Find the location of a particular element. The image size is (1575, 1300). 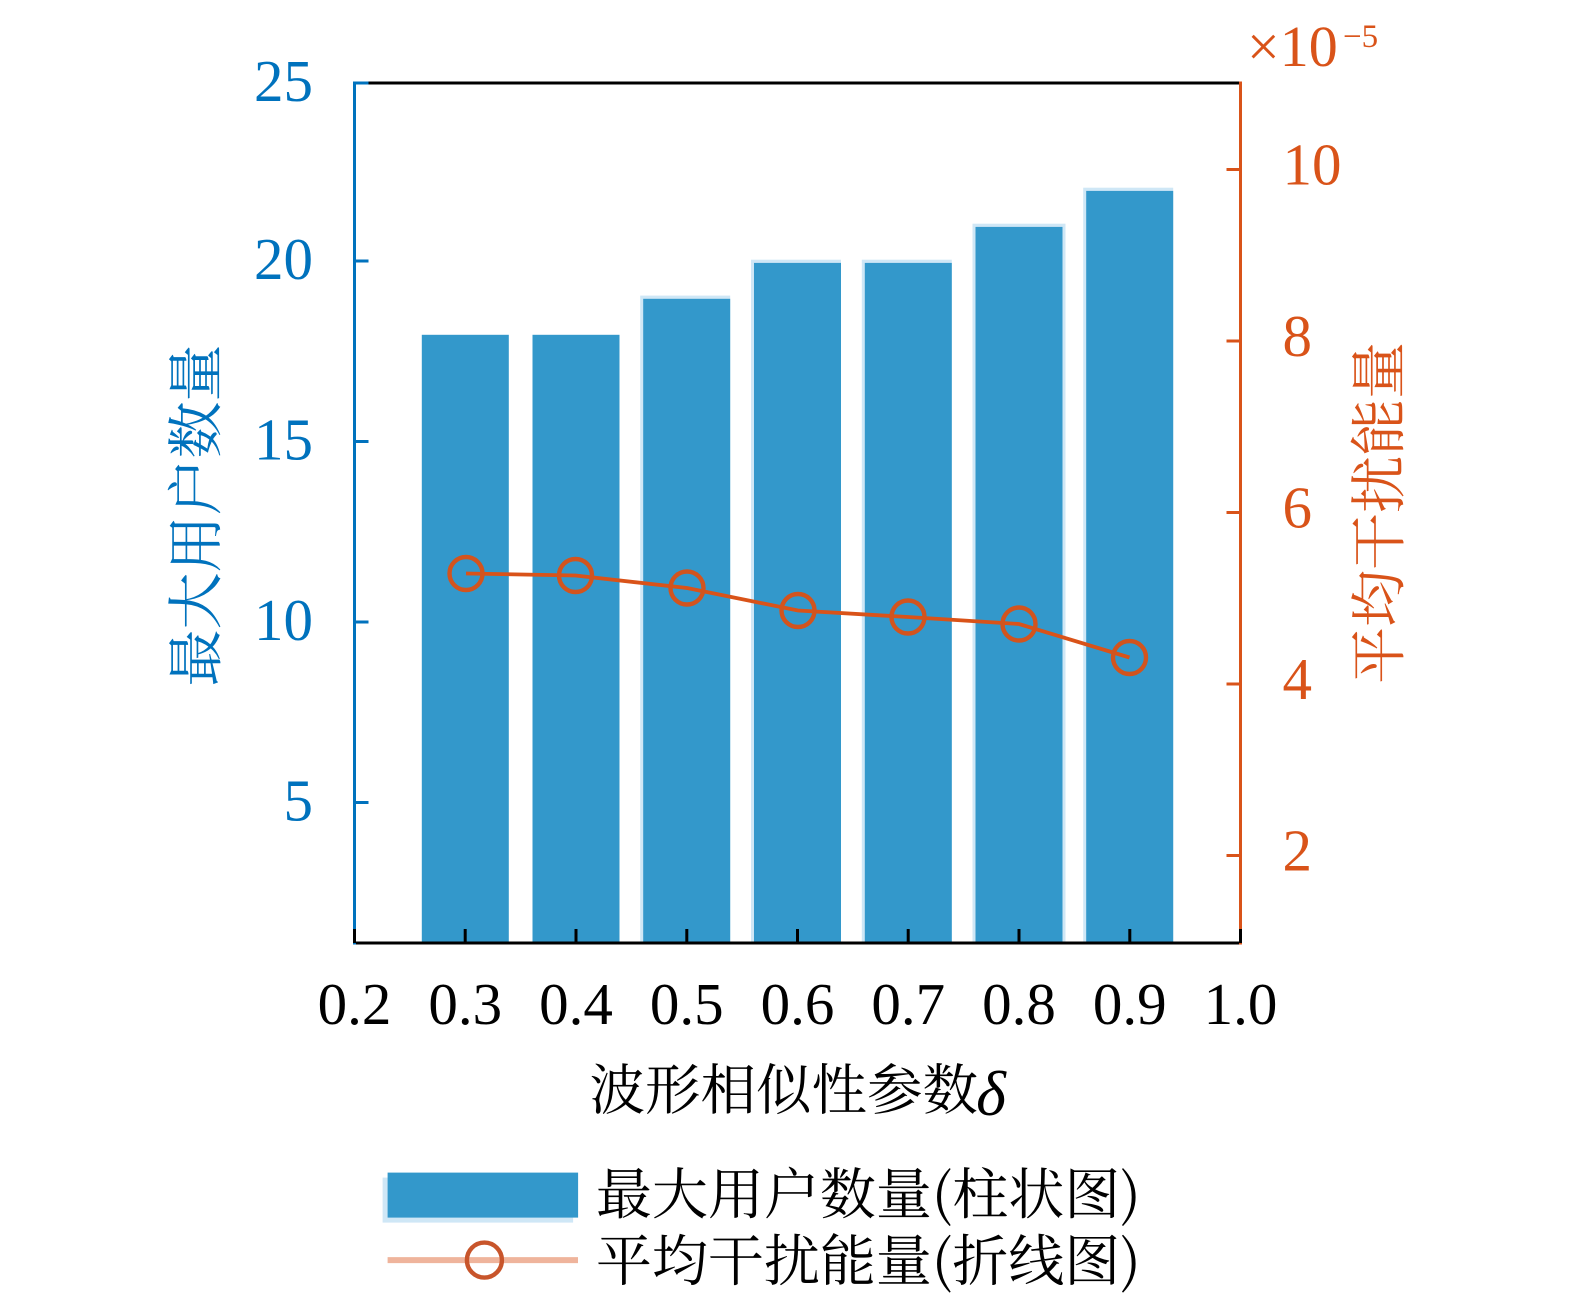

svg-text: 0.5 is located at coordinates (687, 1004).